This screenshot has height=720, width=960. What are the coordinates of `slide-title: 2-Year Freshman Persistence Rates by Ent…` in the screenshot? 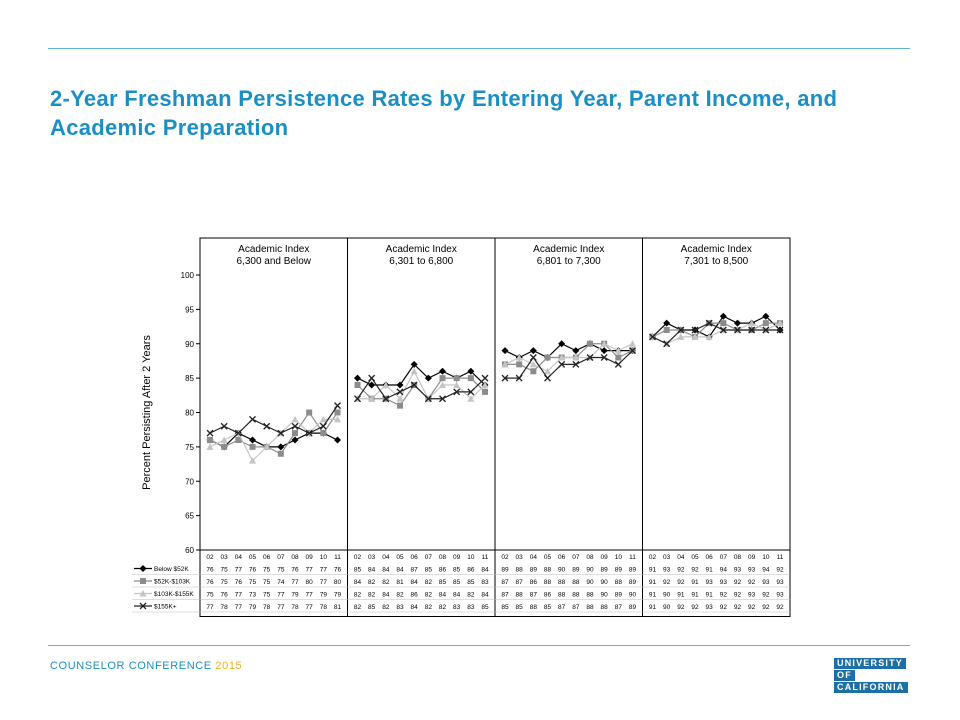 It's located at (444, 113).